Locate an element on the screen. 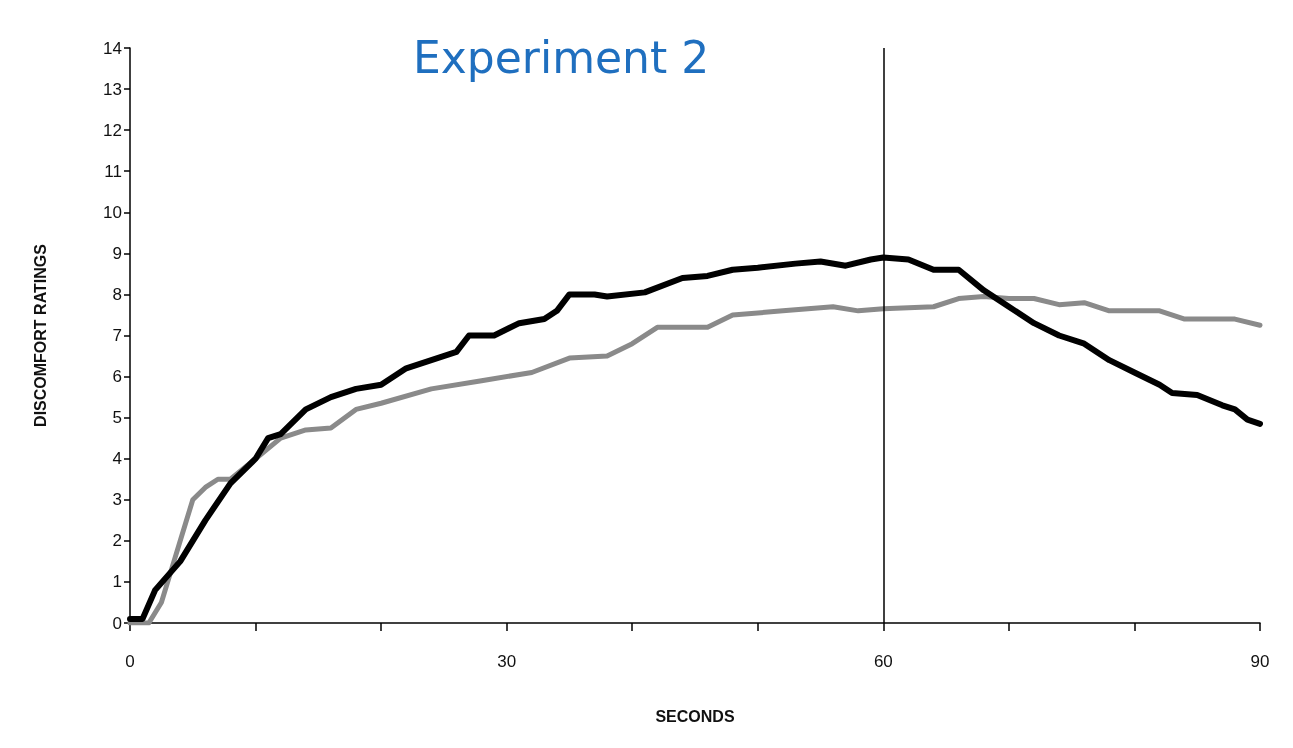  y-axis-title: DISCOMFORT RATINGS is located at coordinates (40, 335).